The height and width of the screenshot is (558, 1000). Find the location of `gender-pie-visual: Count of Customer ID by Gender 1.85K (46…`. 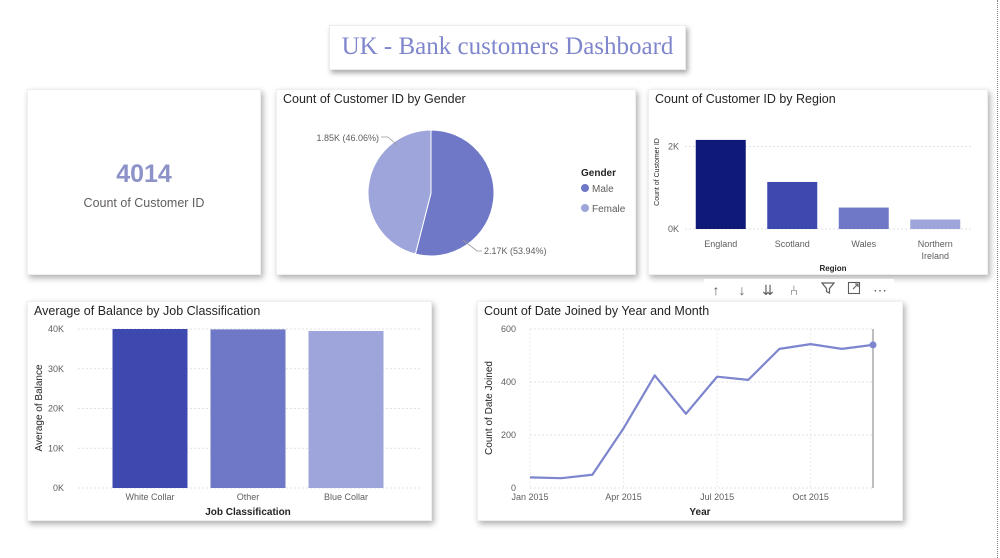

gender-pie-visual: Count of Customer ID by Gender 1.85K (46… is located at coordinates (456, 182).